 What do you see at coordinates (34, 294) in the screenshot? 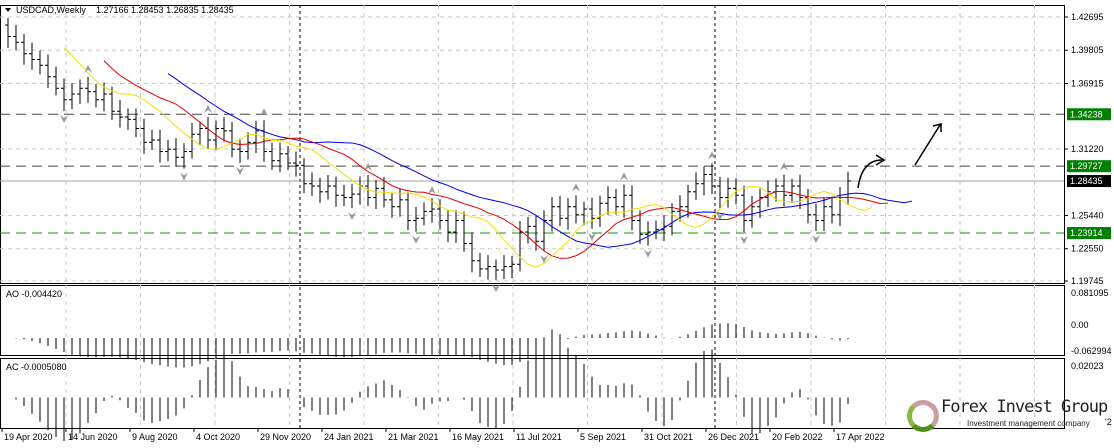
I see `ao-label: AO -0.004420` at bounding box center [34, 294].